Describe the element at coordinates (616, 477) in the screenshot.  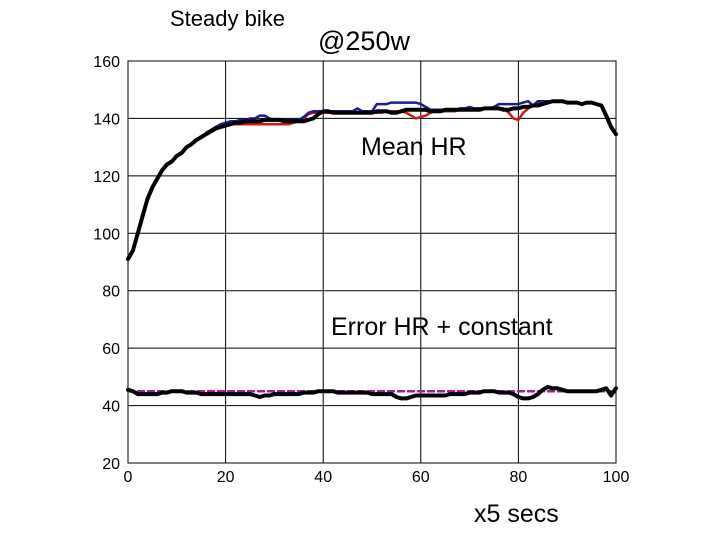
I see `x-tick-label: 100` at that location.